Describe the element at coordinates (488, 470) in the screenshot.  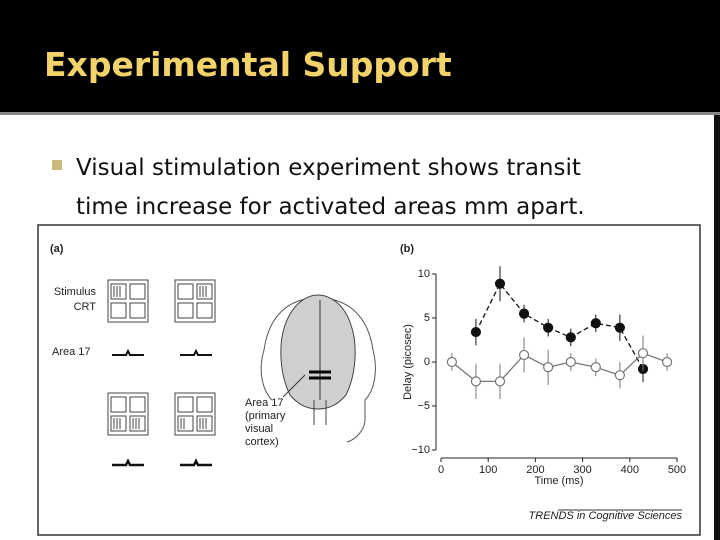
I see `x-tick-label: 100` at that location.